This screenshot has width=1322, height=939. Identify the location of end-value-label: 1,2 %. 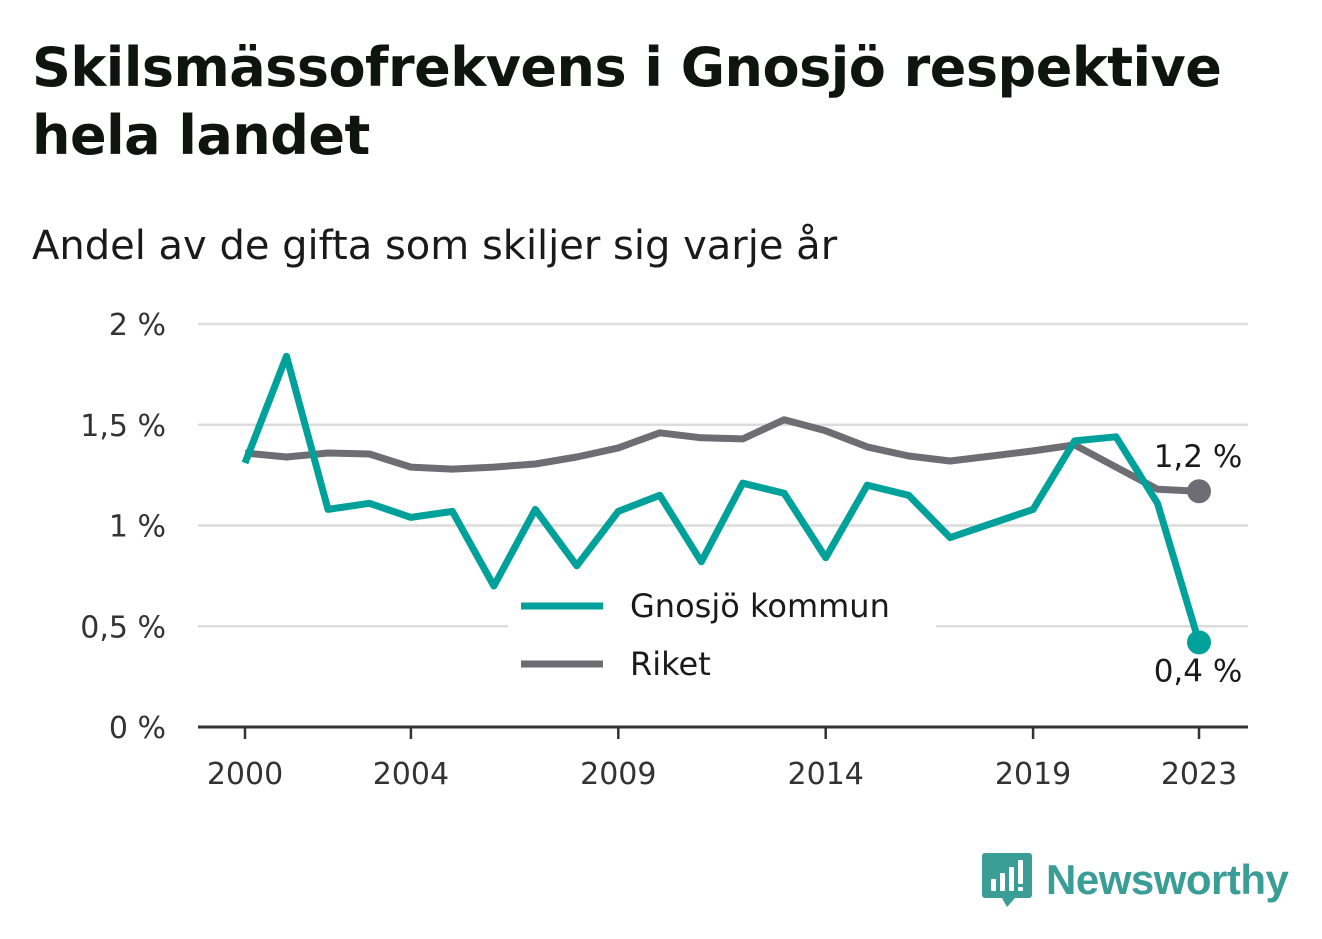
(1198, 457).